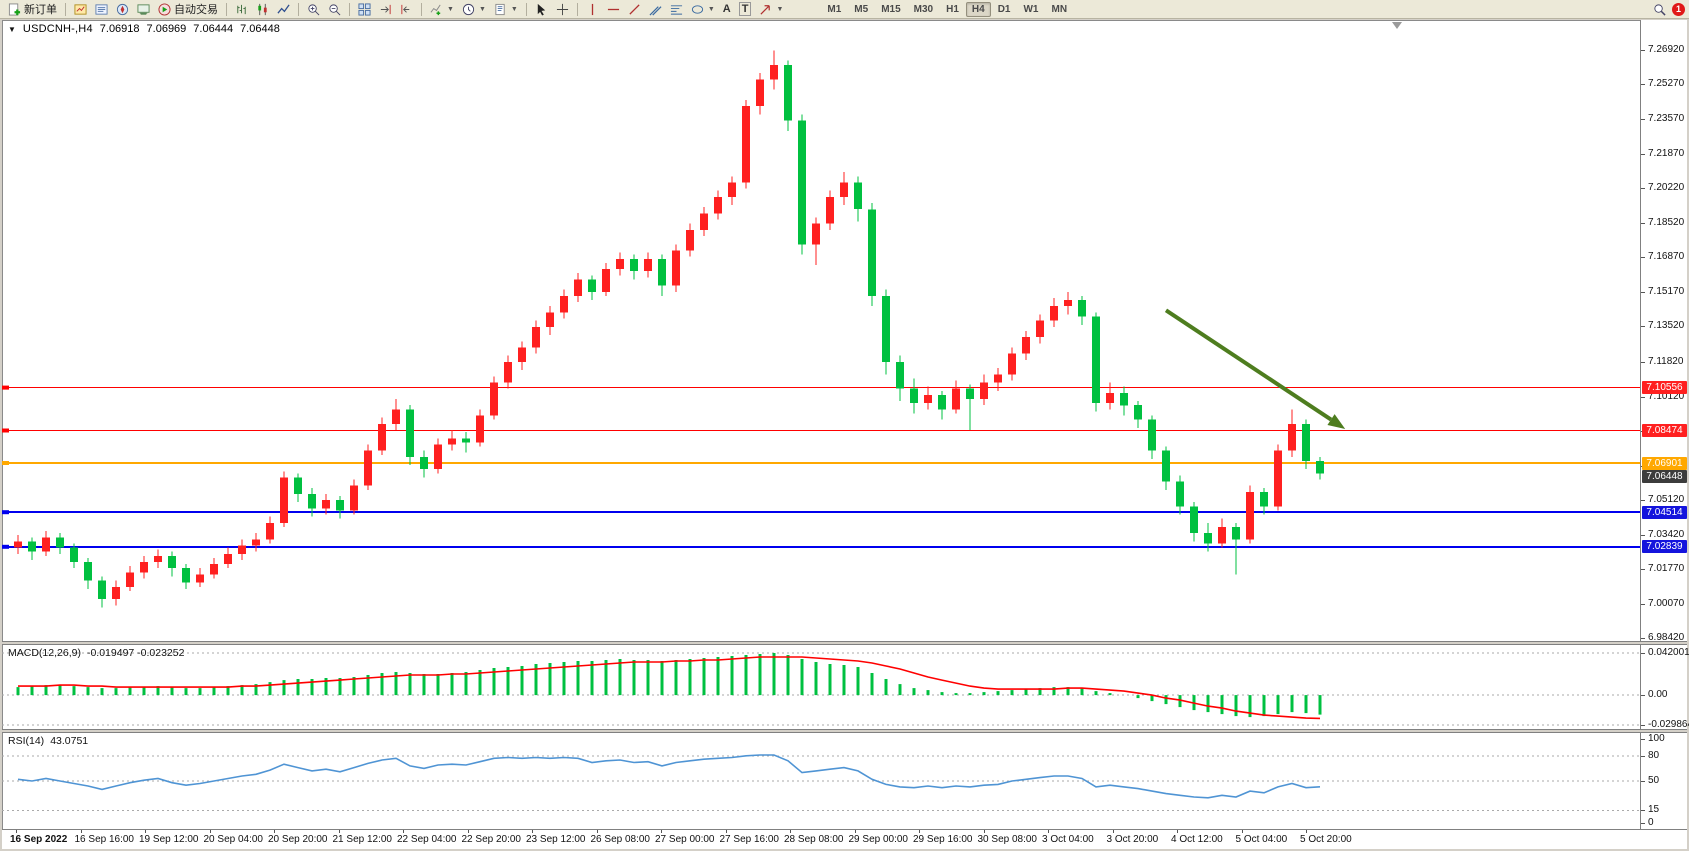 The height and width of the screenshot is (851, 1689). I want to click on price-tag: 7.02839, so click(1664, 547).